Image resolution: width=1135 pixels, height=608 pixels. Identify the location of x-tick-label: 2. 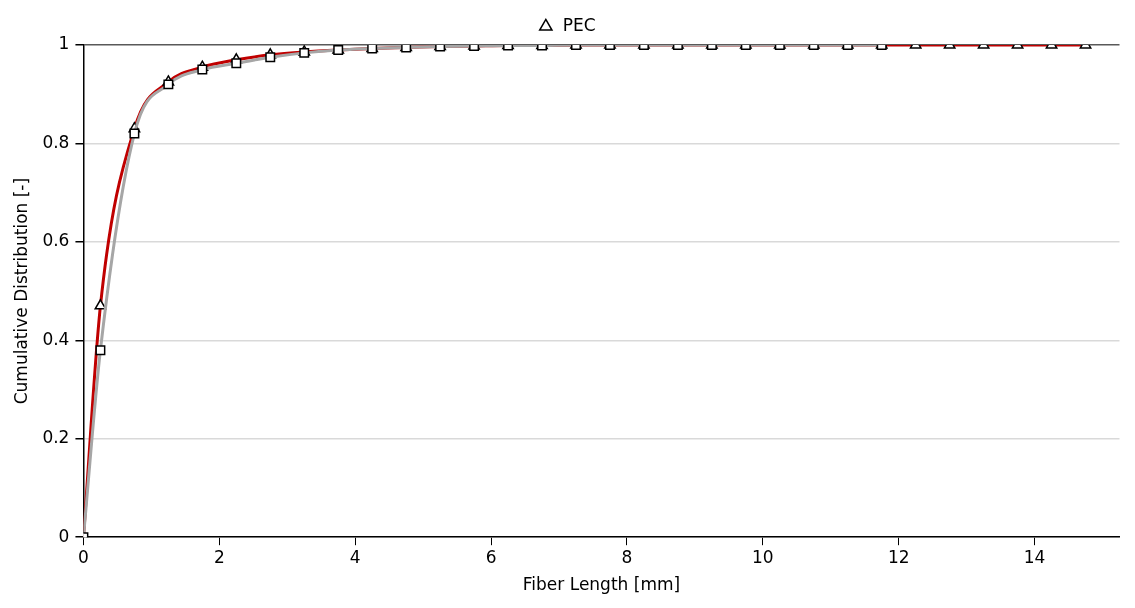
(219, 556).